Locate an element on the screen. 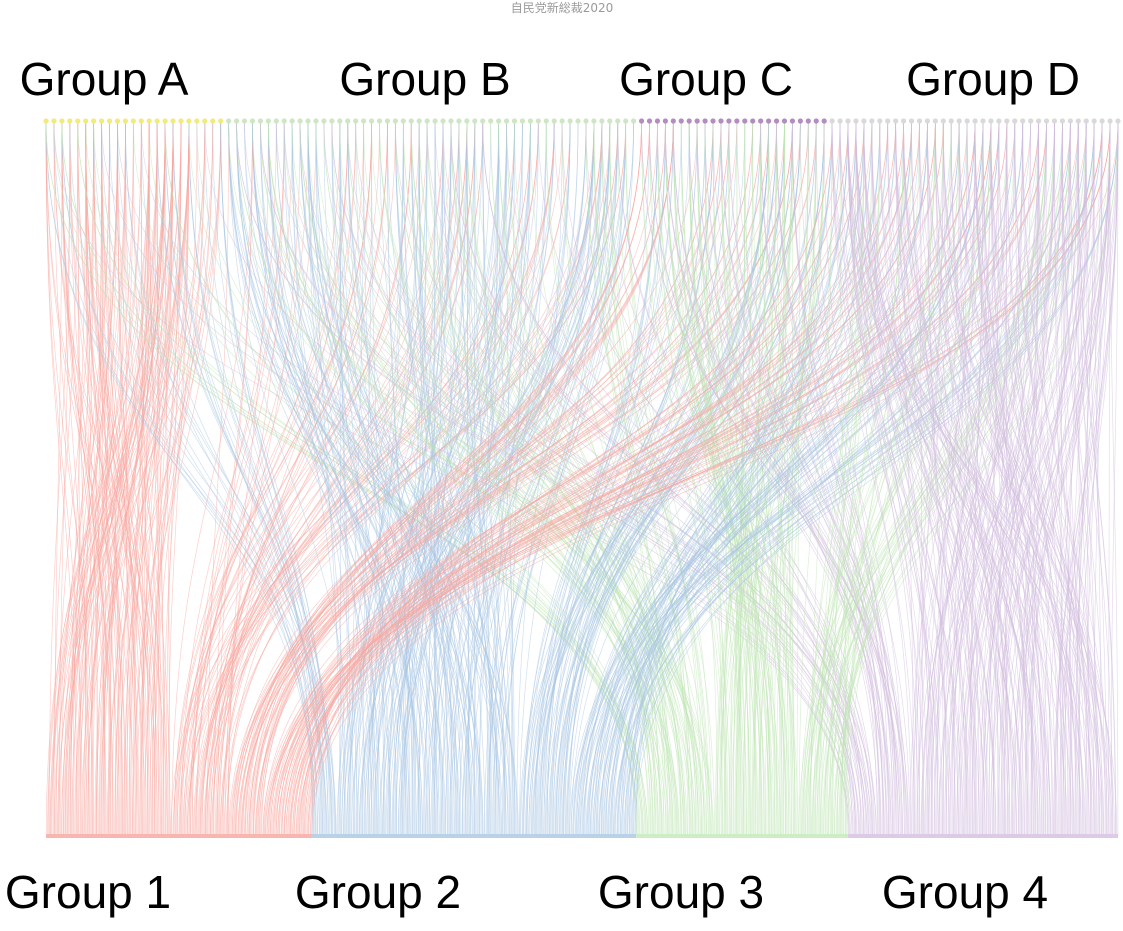  bottom-group-label-2: Group 2 is located at coordinates (378, 892).